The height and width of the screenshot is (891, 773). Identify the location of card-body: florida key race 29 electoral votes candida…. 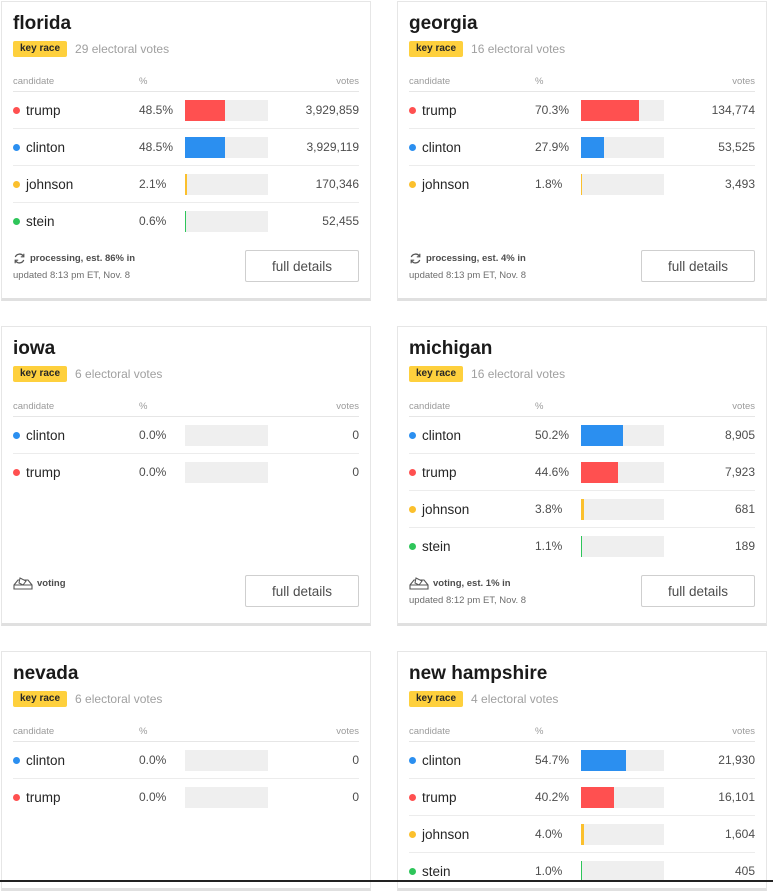
(186, 126).